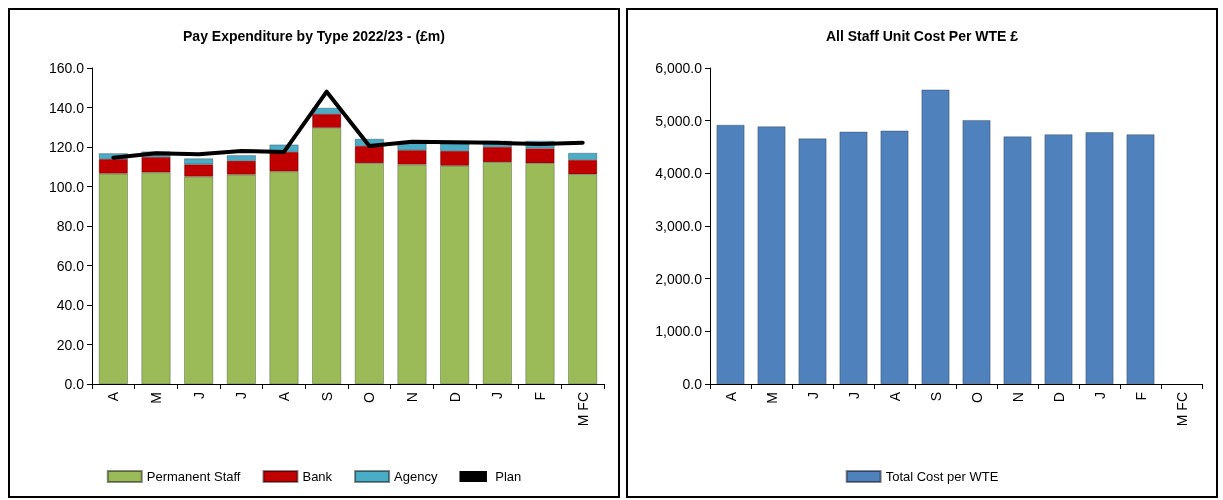 The image size is (1223, 500). Describe the element at coordinates (679, 278) in the screenshot. I see `y-tick-label: 2,000.0` at that location.